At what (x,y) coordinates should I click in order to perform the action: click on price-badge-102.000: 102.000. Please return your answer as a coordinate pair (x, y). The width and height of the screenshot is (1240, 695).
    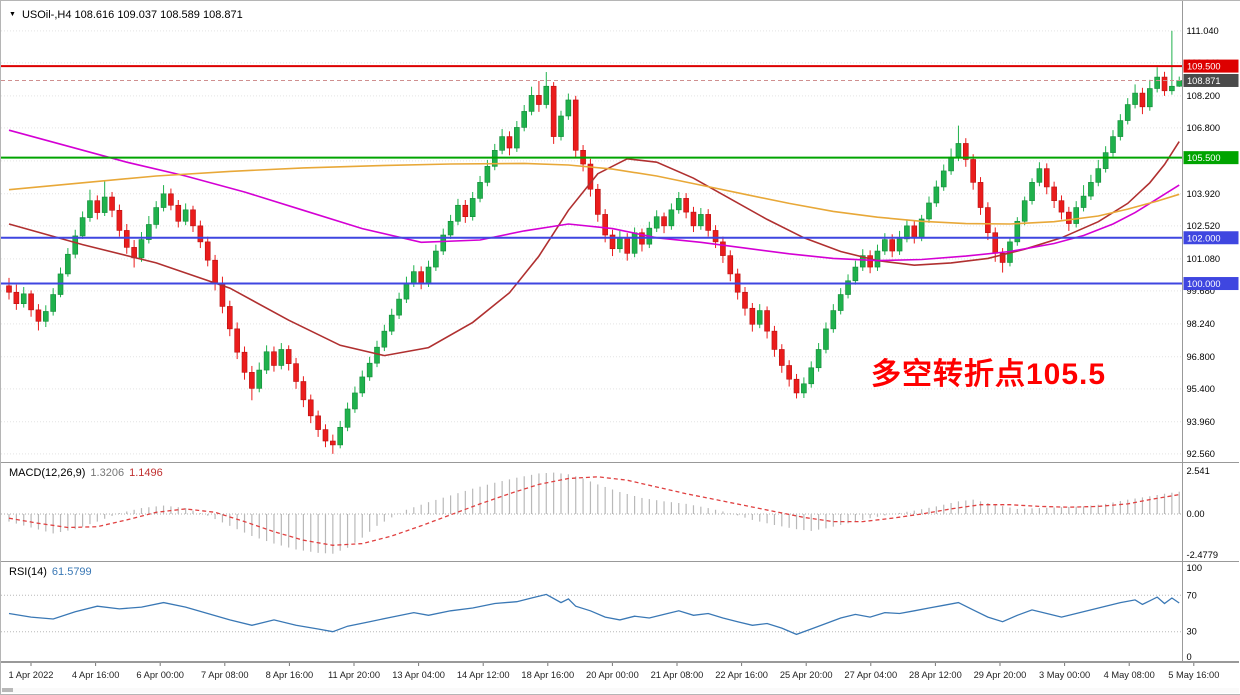
    Looking at the image, I should click on (1211, 238).